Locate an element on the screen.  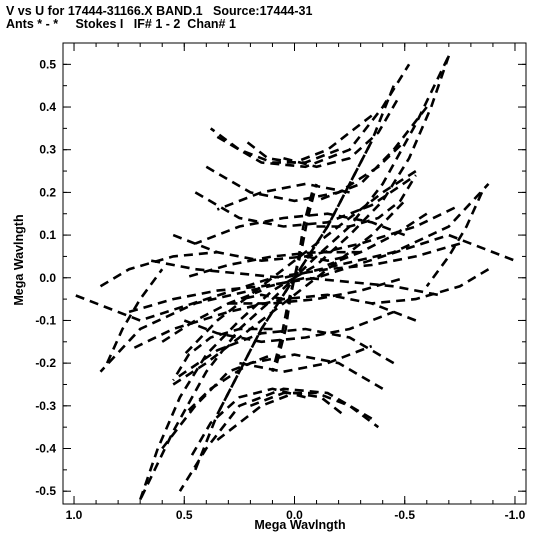
y-tick-label: 0.1 is located at coordinates (47, 235).